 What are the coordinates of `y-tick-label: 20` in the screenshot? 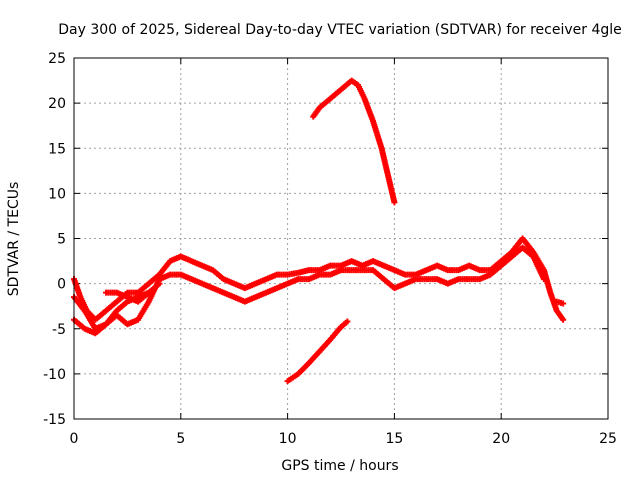 It's located at (57, 104).